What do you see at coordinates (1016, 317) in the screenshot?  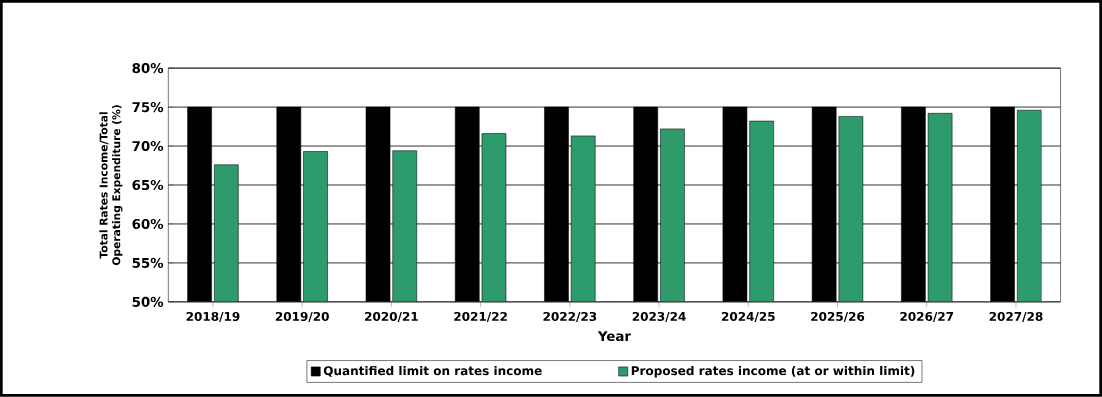 I see `x-tick-label: 2027/28` at bounding box center [1016, 317].